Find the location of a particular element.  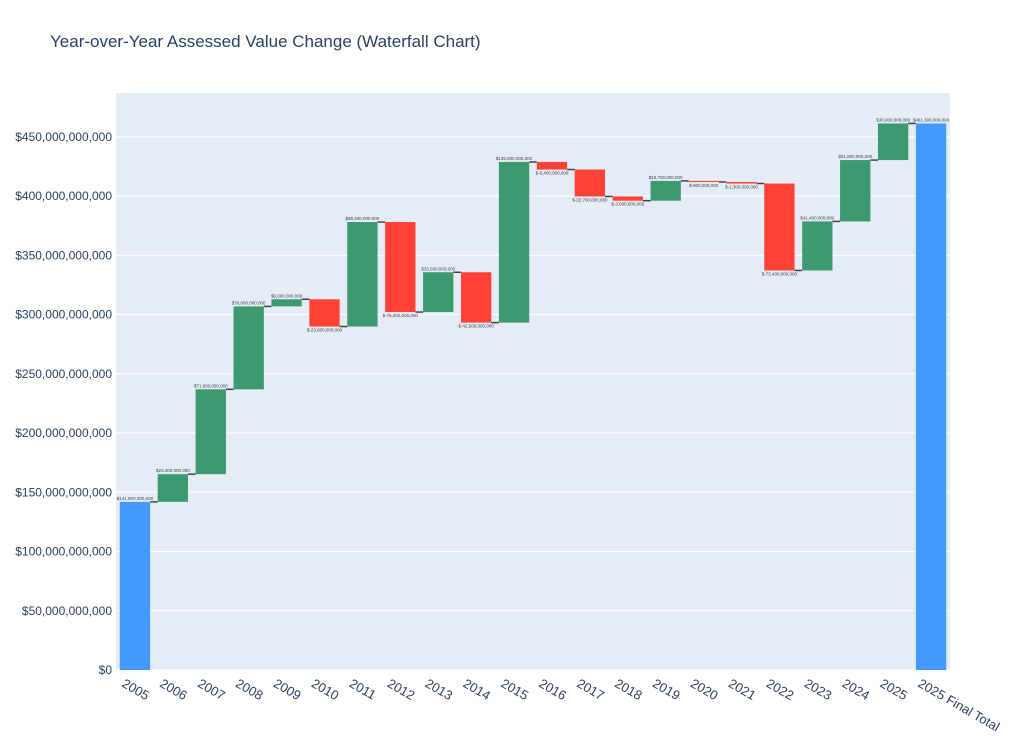

x-tick-label: 2005 is located at coordinates (135, 689).